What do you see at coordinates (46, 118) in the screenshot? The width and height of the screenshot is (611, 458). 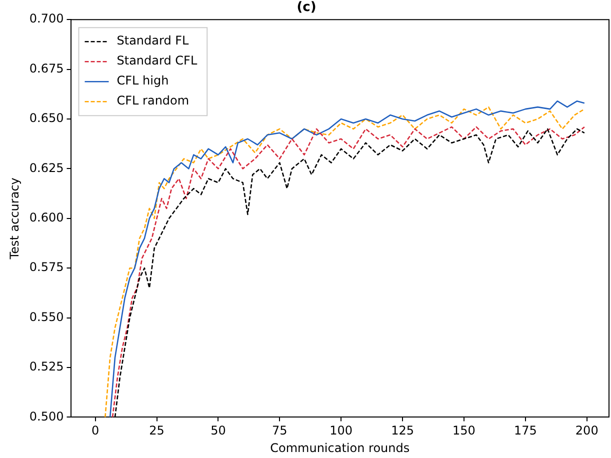 I see `y-tick-label: 0.650` at bounding box center [46, 118].